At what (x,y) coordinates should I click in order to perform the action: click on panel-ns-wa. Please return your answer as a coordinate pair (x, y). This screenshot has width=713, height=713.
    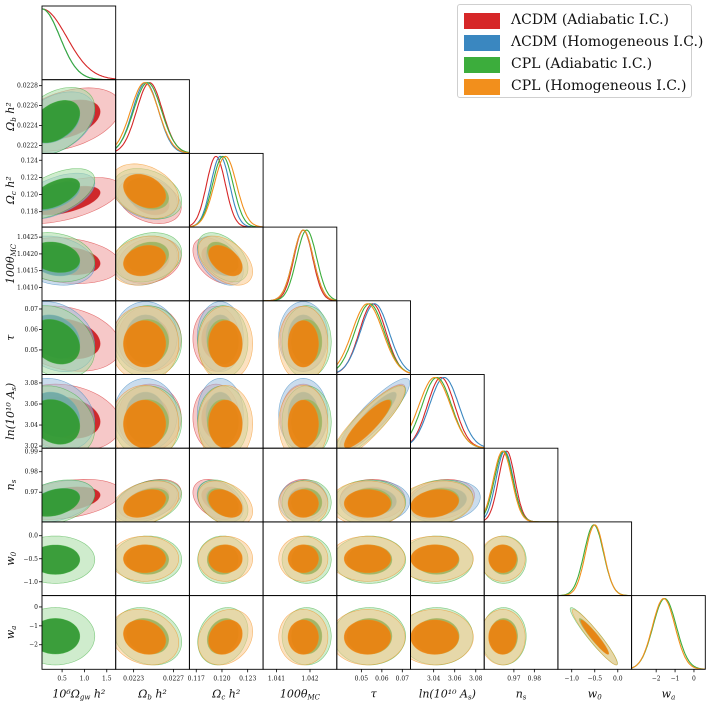
    Looking at the image, I should click on (505, 636).